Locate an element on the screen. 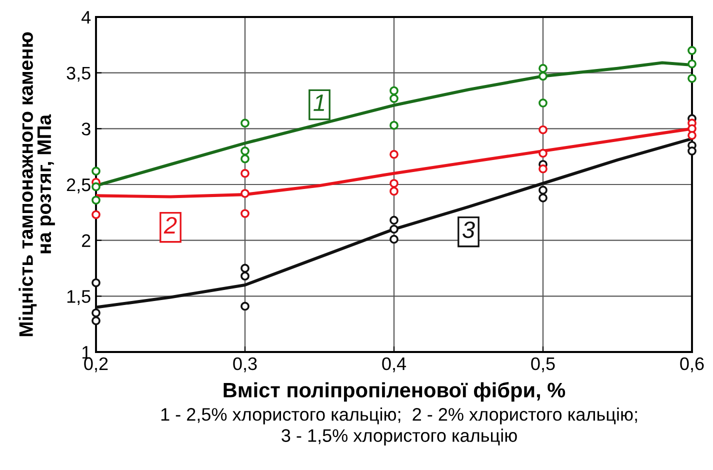  y-tick-label: 2,5 is located at coordinates (78, 186).